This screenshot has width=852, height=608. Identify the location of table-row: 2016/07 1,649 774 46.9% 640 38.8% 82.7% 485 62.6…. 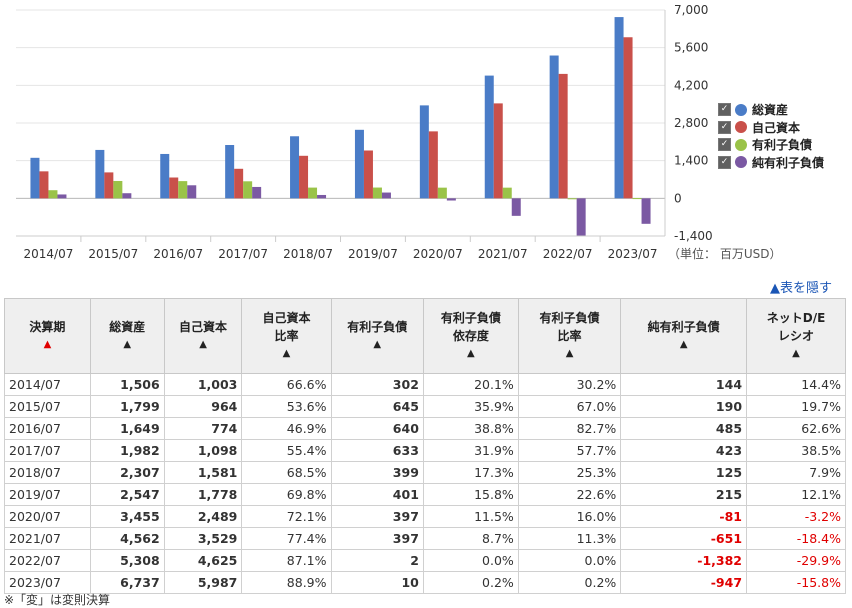
(425, 428).